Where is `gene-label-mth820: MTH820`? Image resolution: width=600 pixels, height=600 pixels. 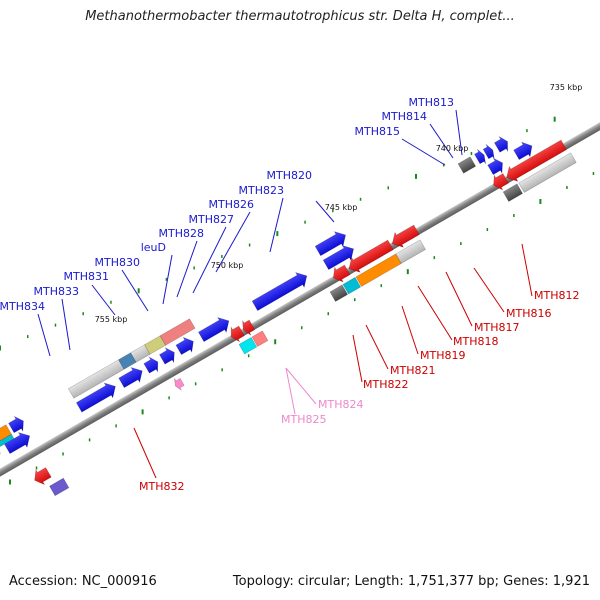 gene-label-mth820: MTH820 is located at coordinates (289, 175).